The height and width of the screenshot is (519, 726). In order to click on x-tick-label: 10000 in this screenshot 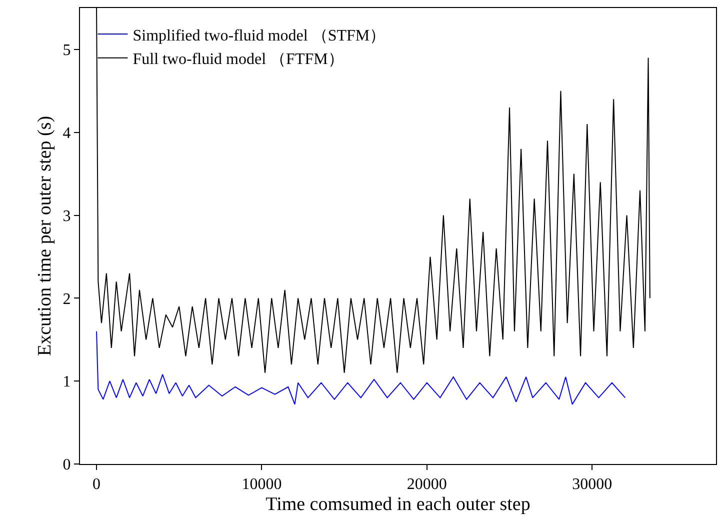, I will do `click(262, 485)`.